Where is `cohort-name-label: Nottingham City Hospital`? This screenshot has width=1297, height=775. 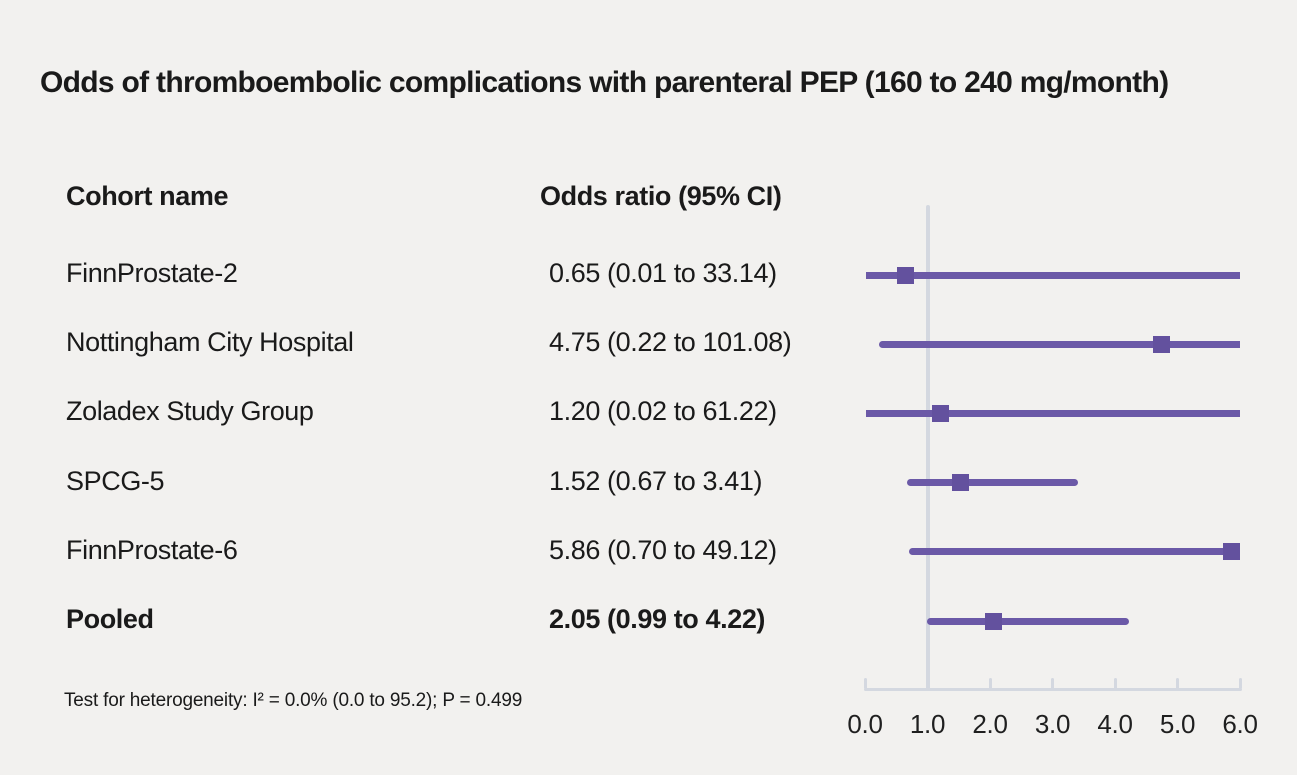 cohort-name-label: Nottingham City Hospital is located at coordinates (210, 342).